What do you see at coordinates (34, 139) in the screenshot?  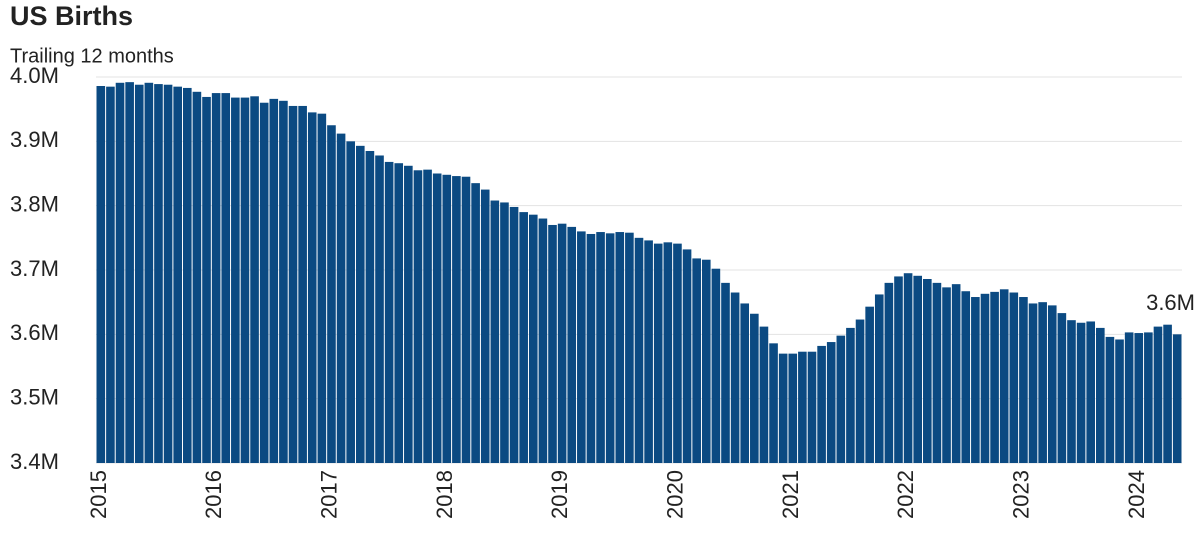 I see `y-tick-label: 3.9M` at bounding box center [34, 139].